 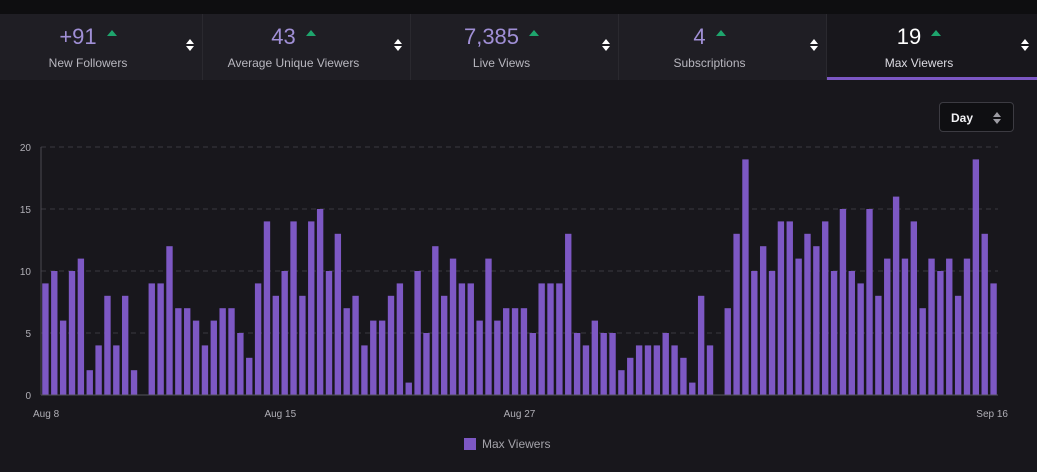 I want to click on y-tick-label: 15, so click(x=26, y=210).